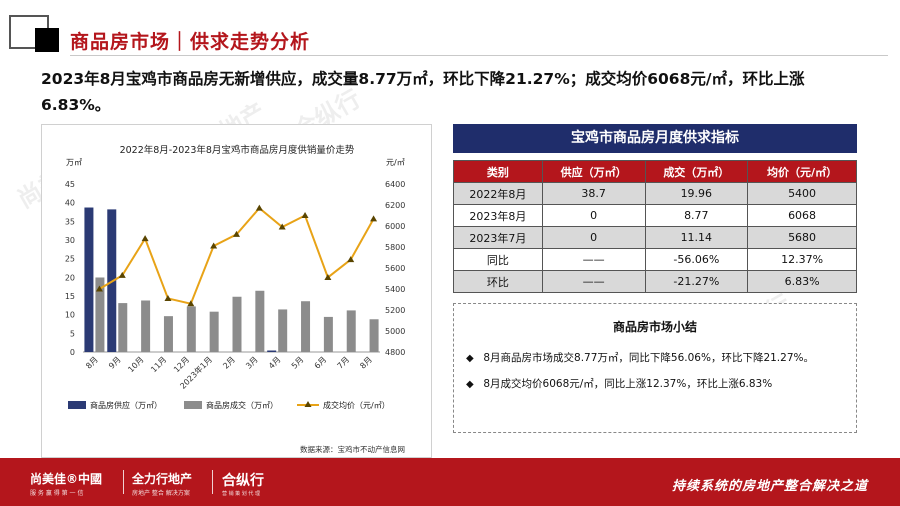  What do you see at coordinates (162, 479) in the screenshot?
I see `logo-text: 全力行地产` at bounding box center [162, 479].